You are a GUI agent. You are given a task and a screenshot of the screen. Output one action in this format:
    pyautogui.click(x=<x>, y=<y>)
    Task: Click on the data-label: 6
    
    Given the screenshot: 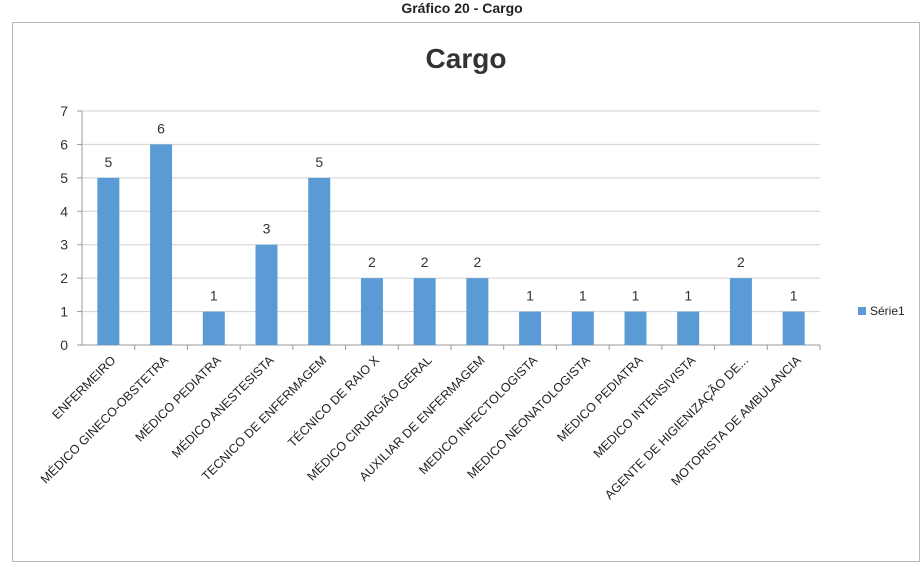 What is the action you would take?
    pyautogui.click(x=161, y=128)
    